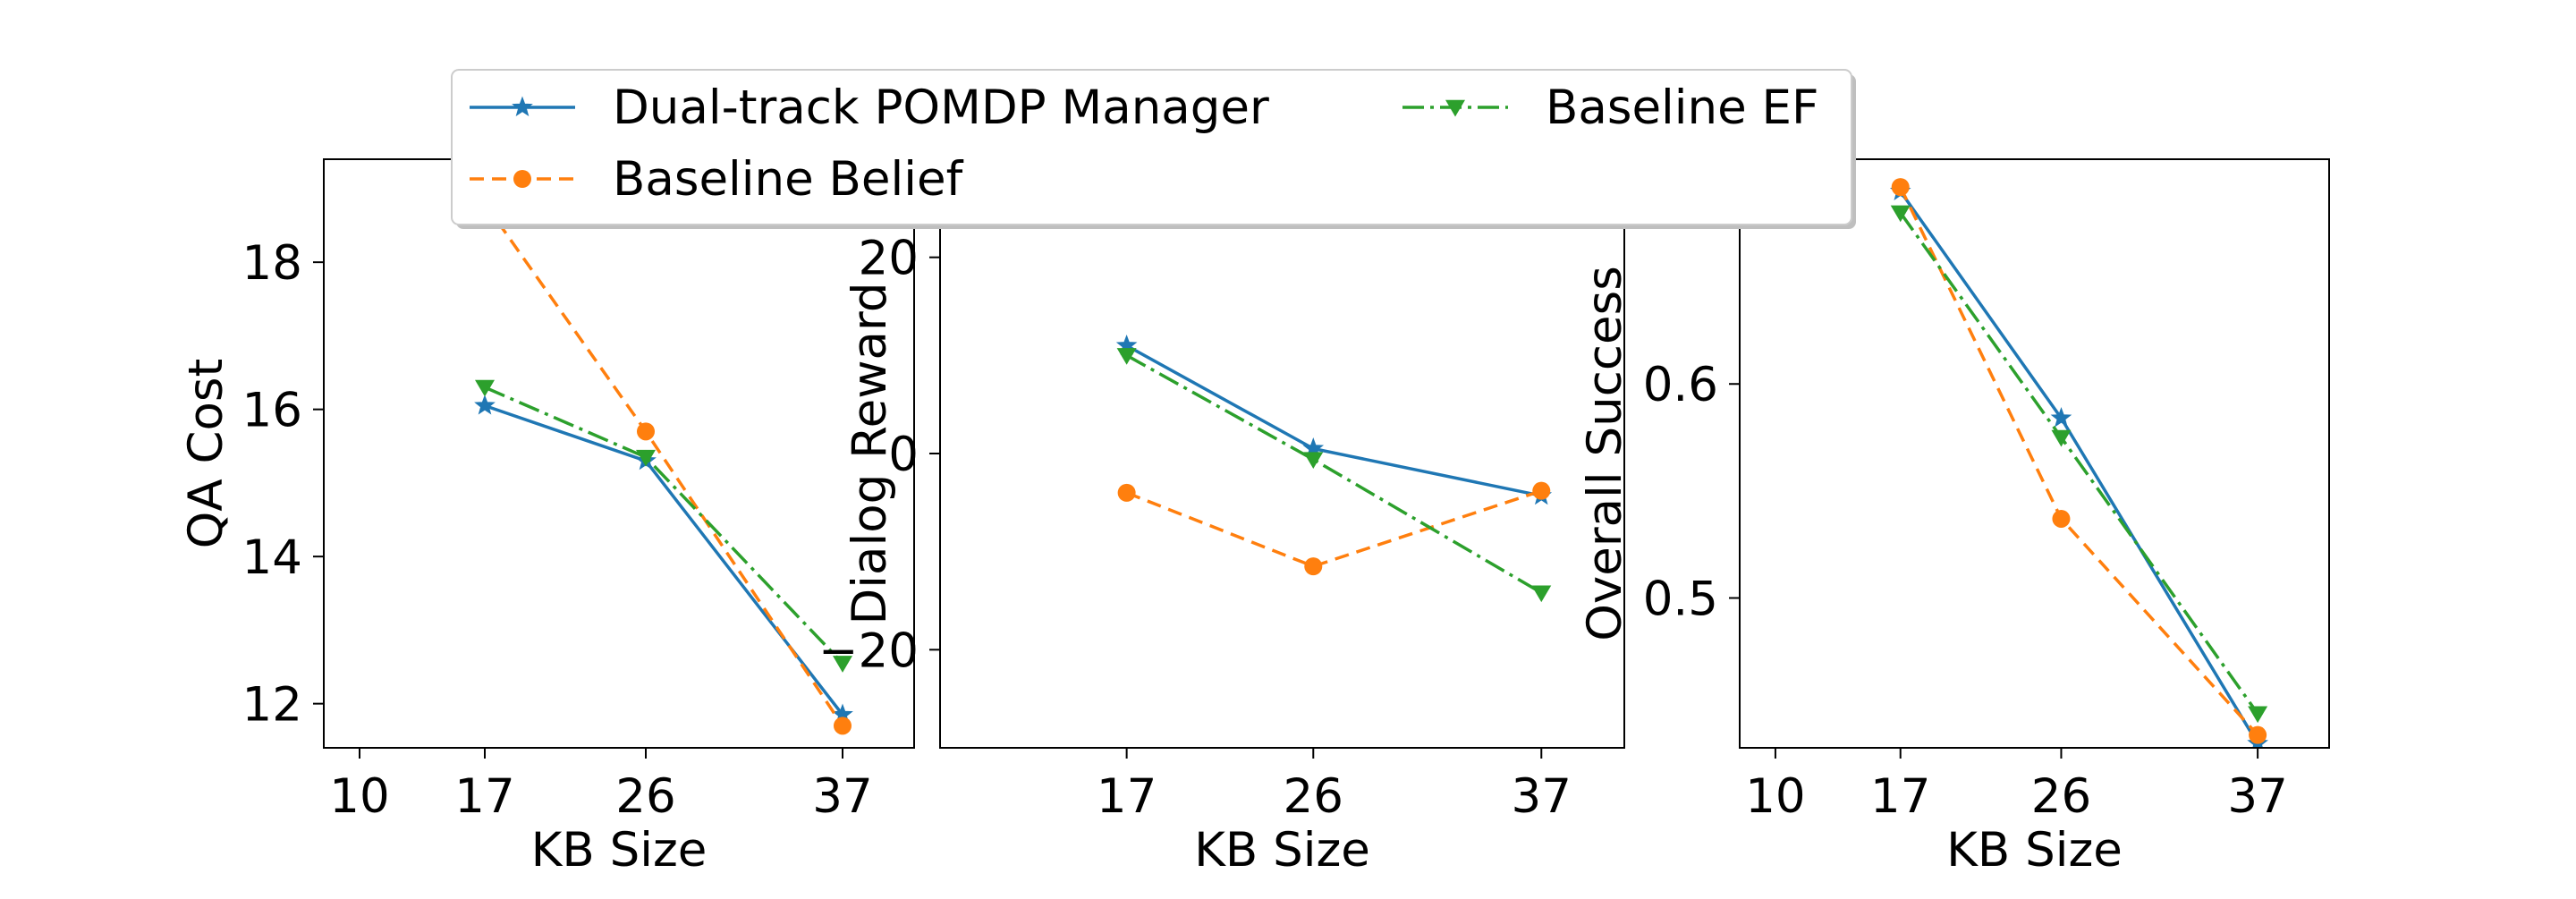 Image resolution: width=2576 pixels, height=899 pixels. Describe the element at coordinates (870, 453) in the screenshot. I see `y-axis-label: Dialog Reward` at that location.